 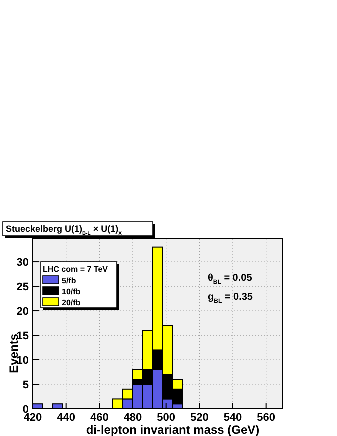 What do you see at coordinates (66, 418) in the screenshot?
I see `x-tick-label: 440` at bounding box center [66, 418].